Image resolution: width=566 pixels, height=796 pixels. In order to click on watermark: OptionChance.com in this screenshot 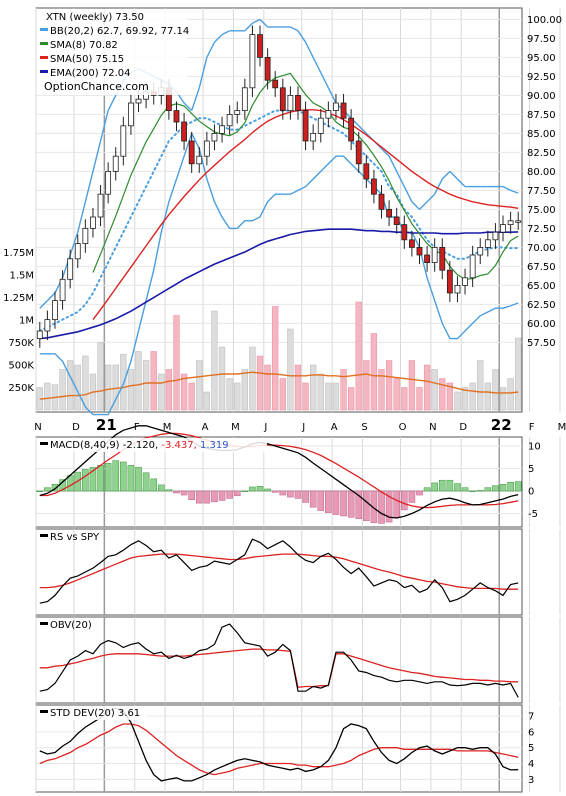, I will do `click(96, 86)`.